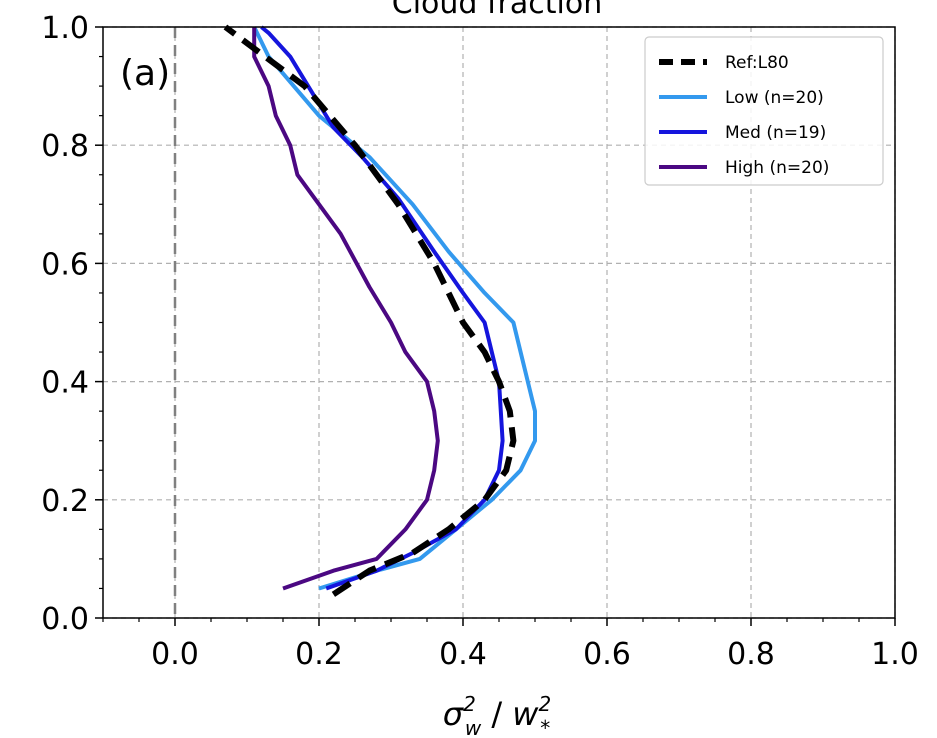 The image size is (937, 738). Describe the element at coordinates (463, 654) in the screenshot. I see `x-tick-label: 0.4` at that location.